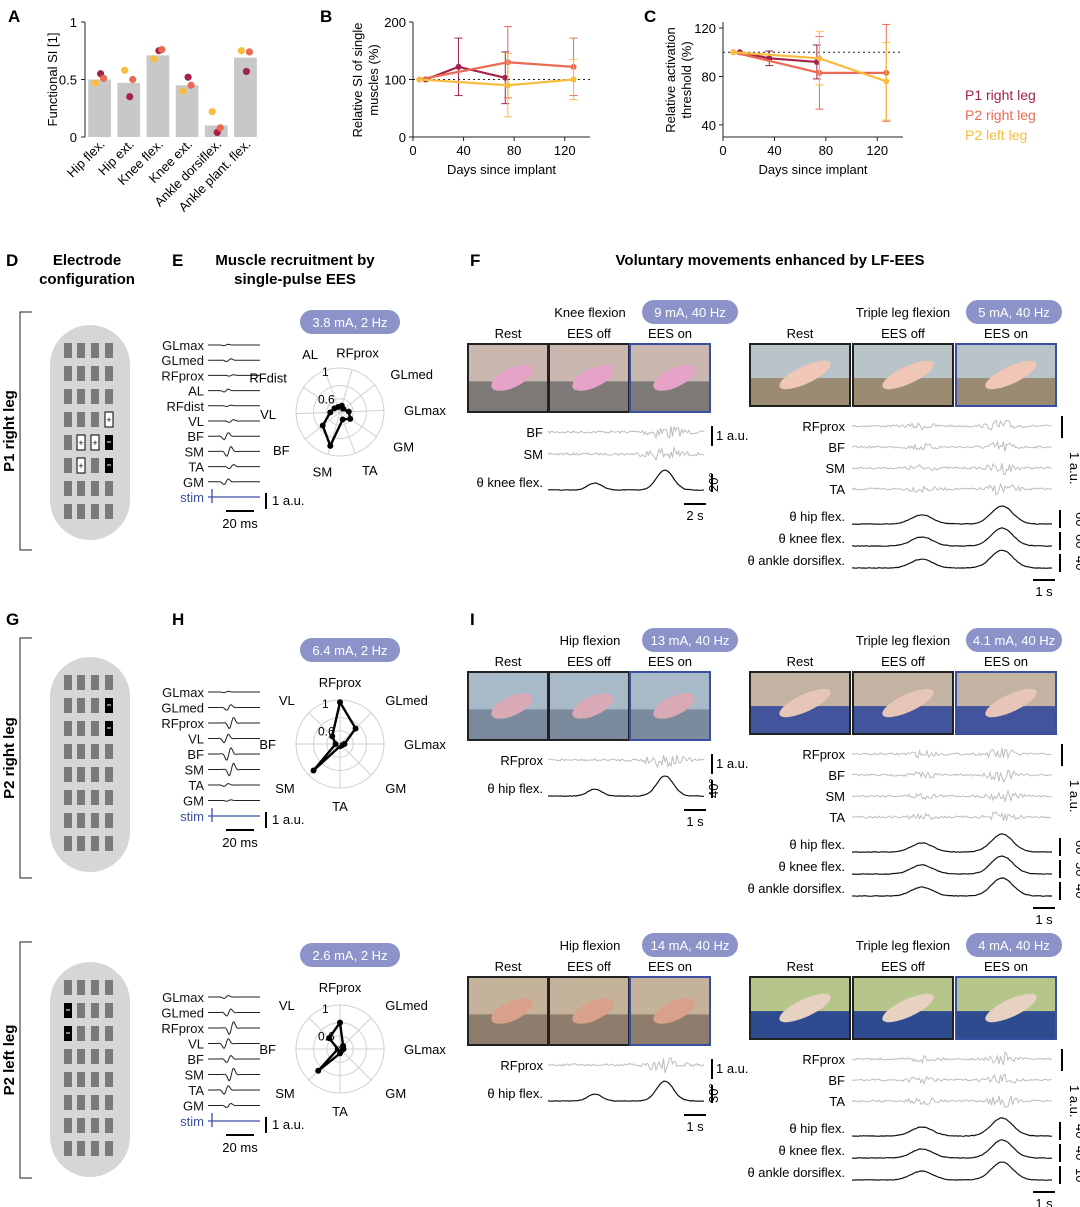 The height and width of the screenshot is (1207, 1080). What do you see at coordinates (812, 538) in the screenshot?
I see `kinematic-label: θ knee flex.` at bounding box center [812, 538].